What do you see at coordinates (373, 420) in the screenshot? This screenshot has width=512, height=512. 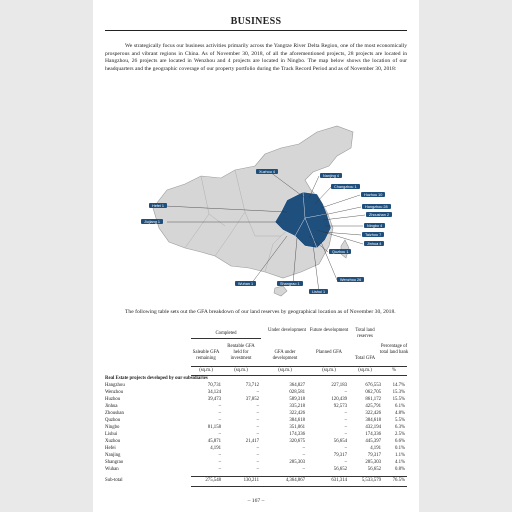 I see `row-cell-c5: 384,618` at bounding box center [373, 420].